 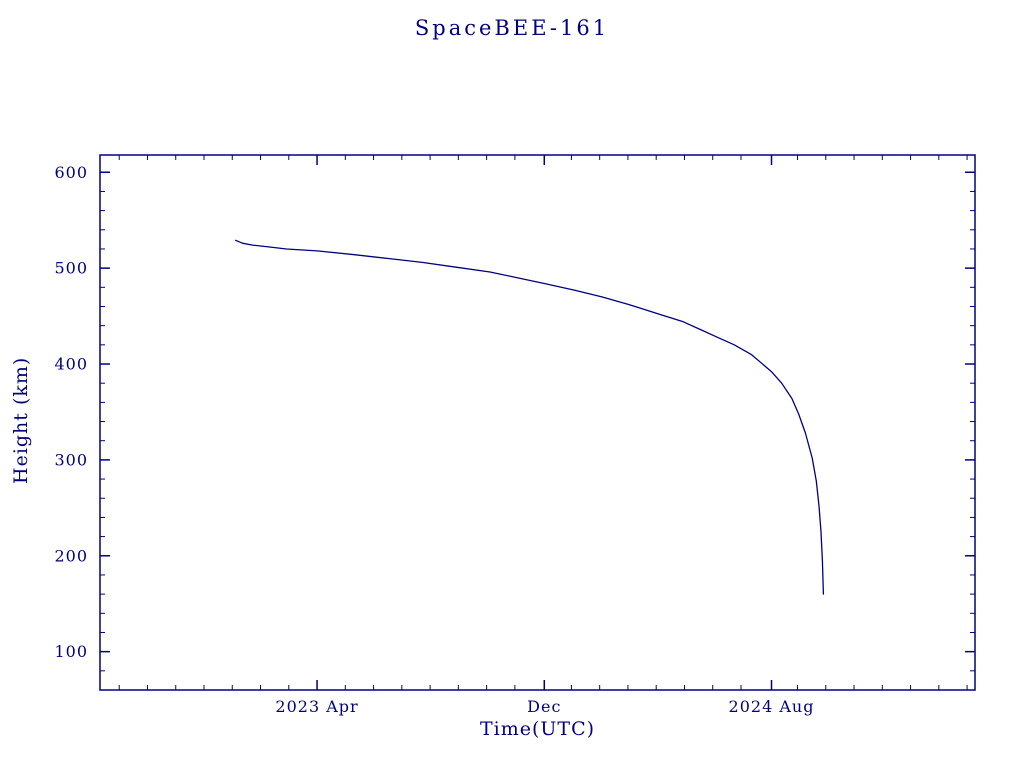 What do you see at coordinates (71, 459) in the screenshot?
I see `y-tick-label: 300` at bounding box center [71, 459].